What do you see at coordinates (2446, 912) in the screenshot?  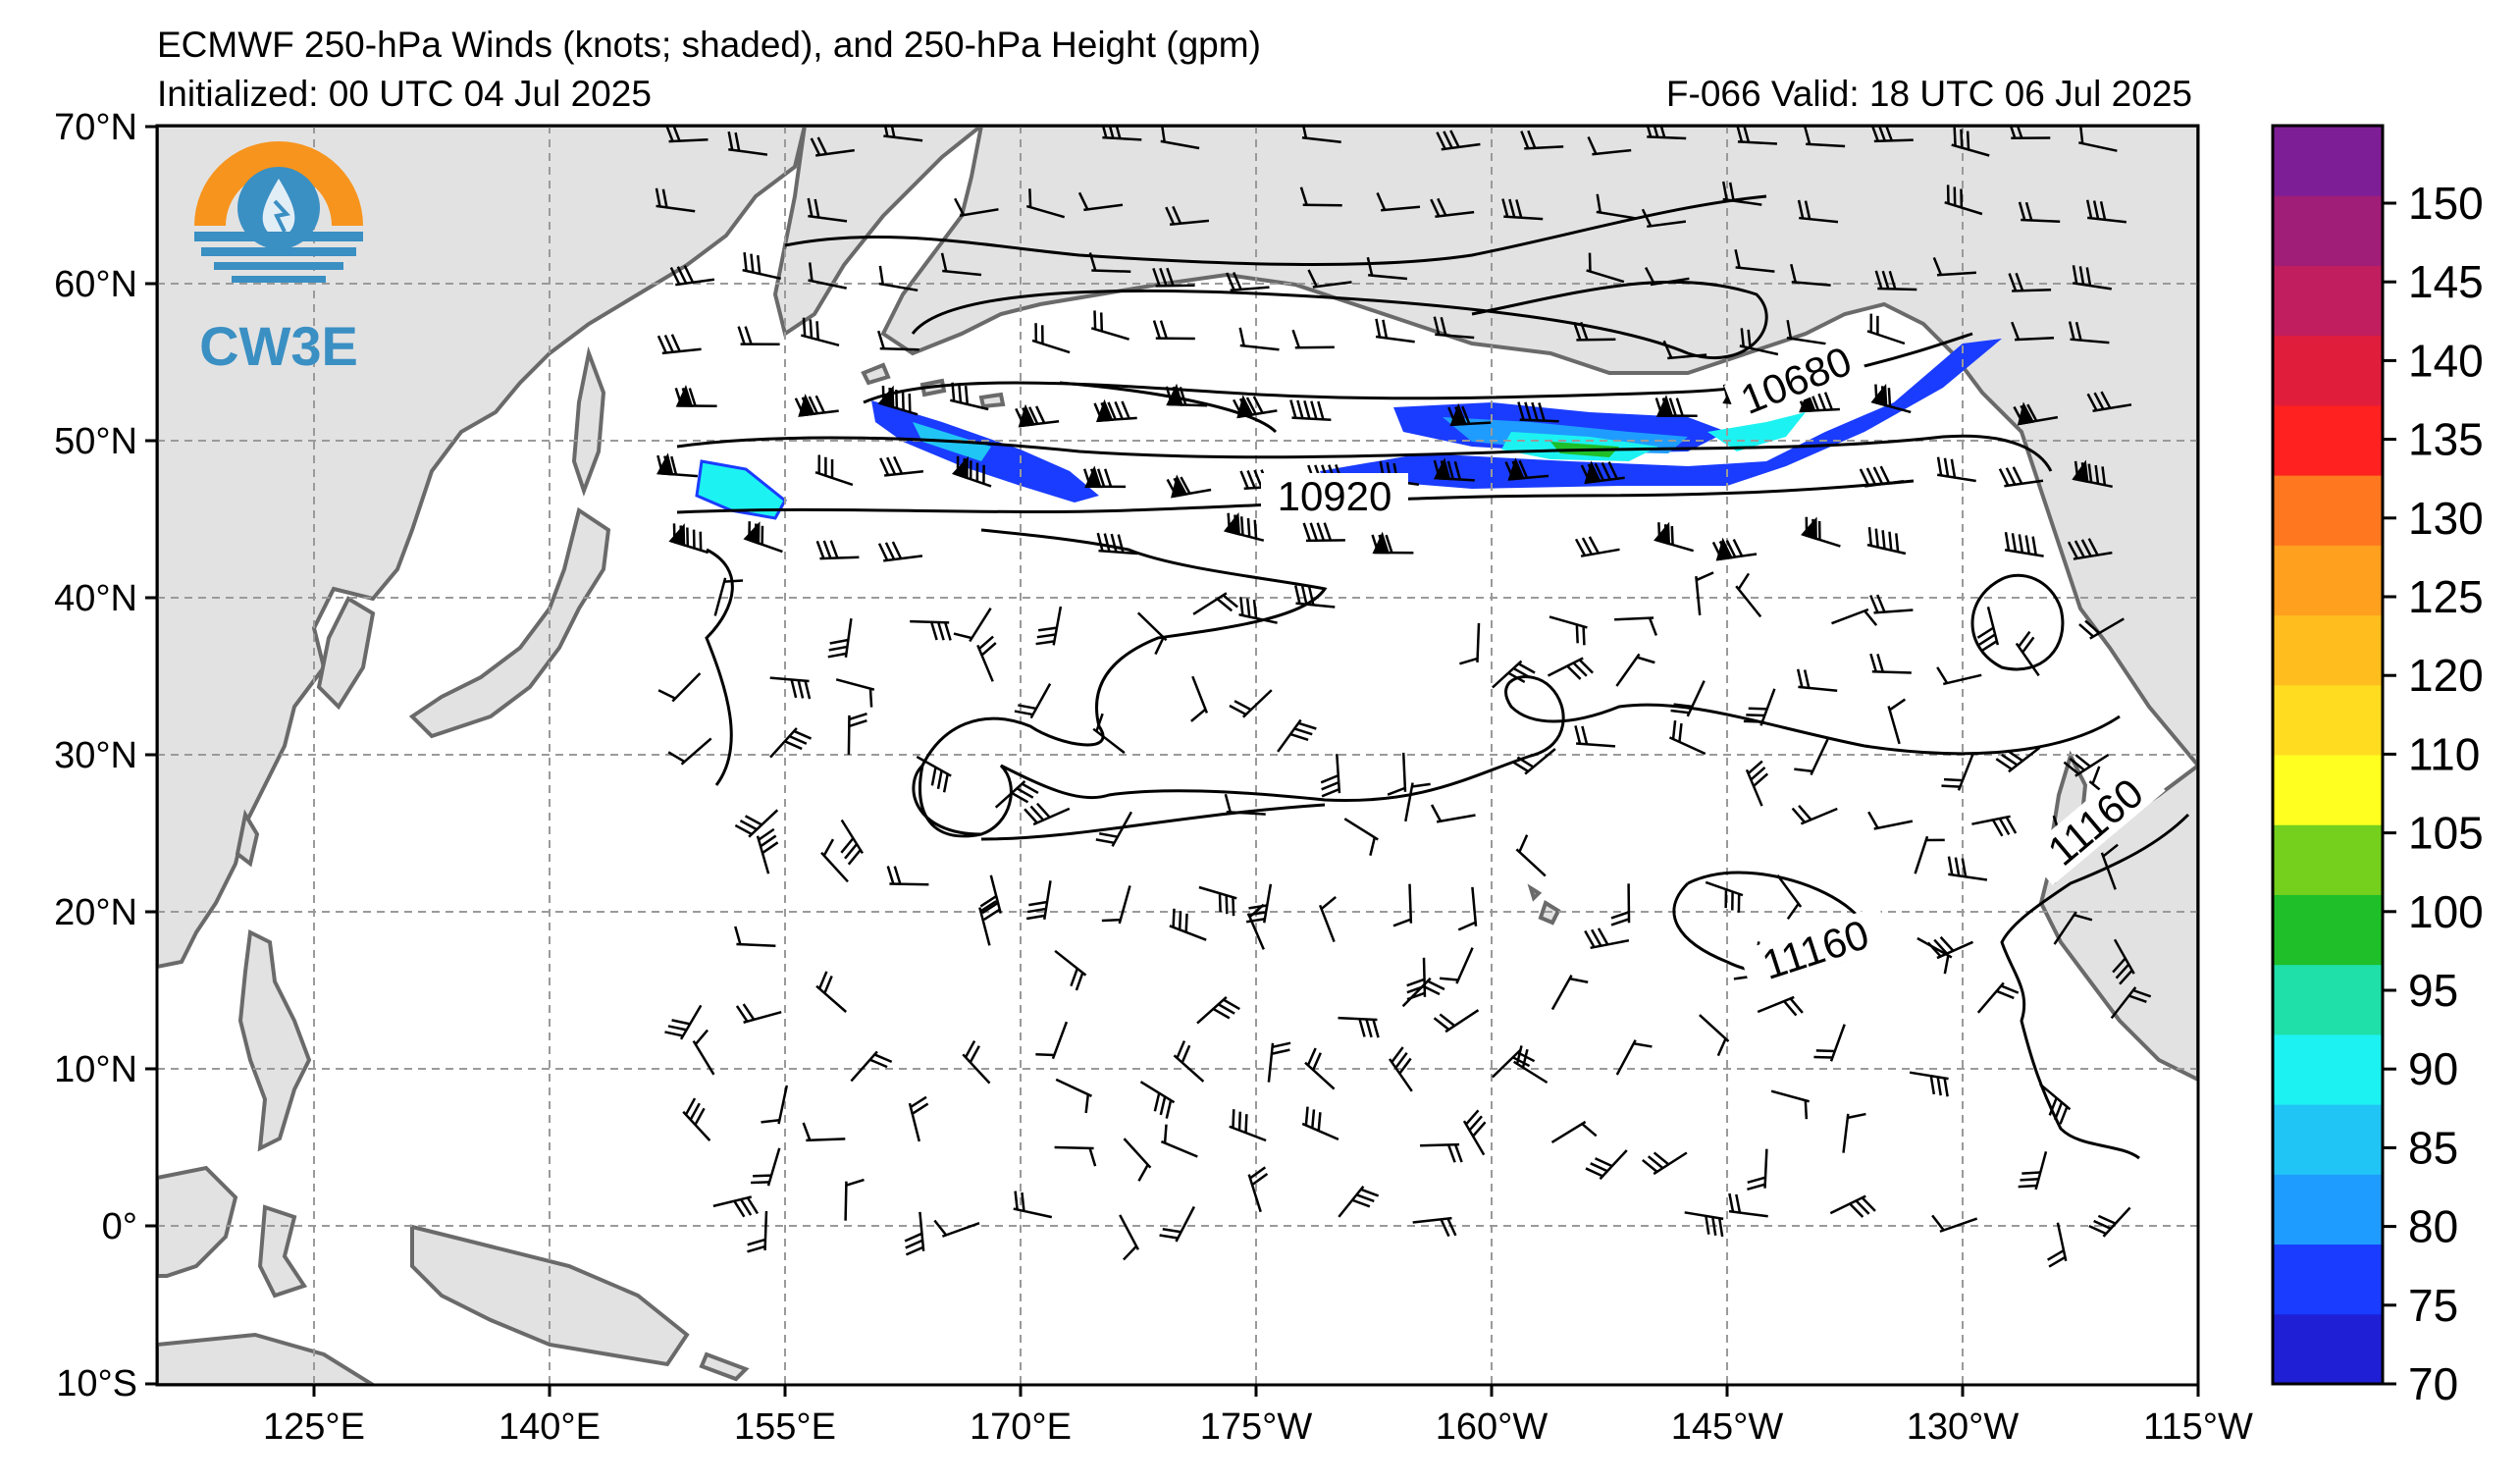 I see `colorbar-label: 100` at bounding box center [2446, 912].